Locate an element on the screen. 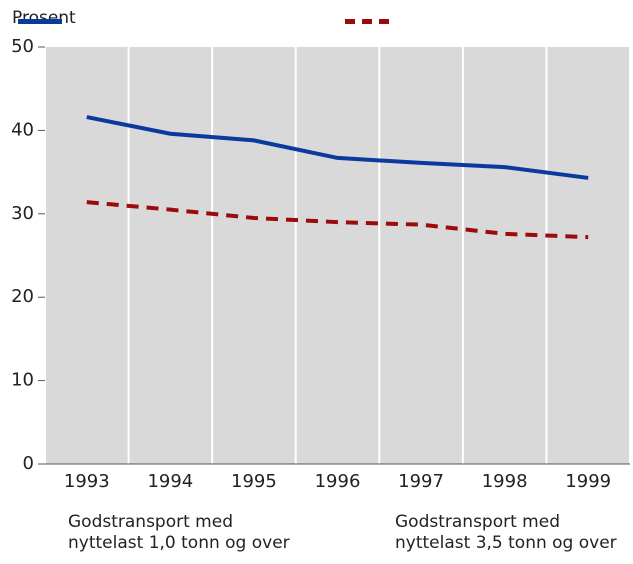  x-tick-label: 1998 is located at coordinates (505, 481).